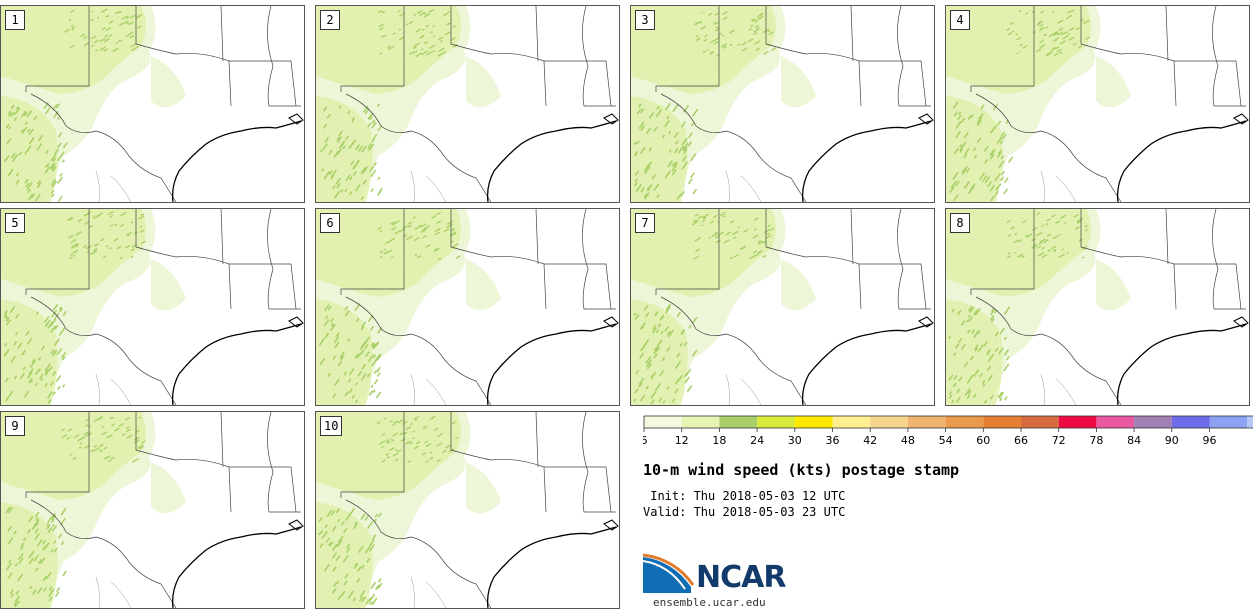  I want to click on colorbar-tick-label: 72, so click(1059, 440).